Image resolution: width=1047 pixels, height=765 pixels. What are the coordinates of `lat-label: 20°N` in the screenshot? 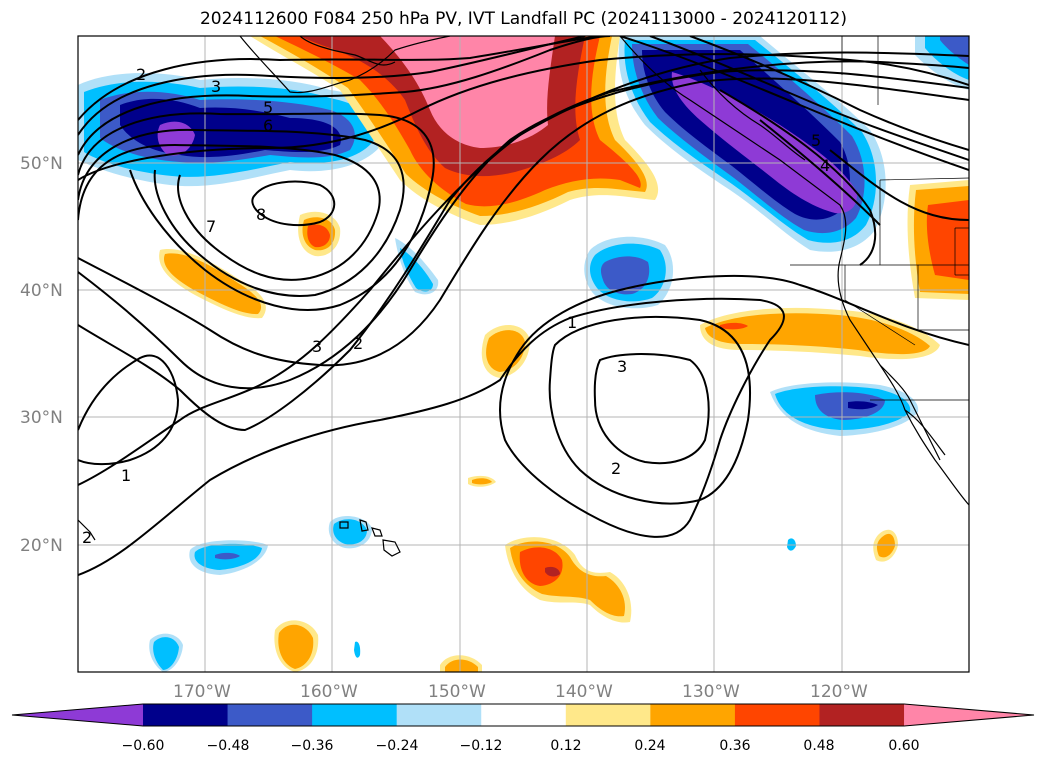 It's located at (41, 546).